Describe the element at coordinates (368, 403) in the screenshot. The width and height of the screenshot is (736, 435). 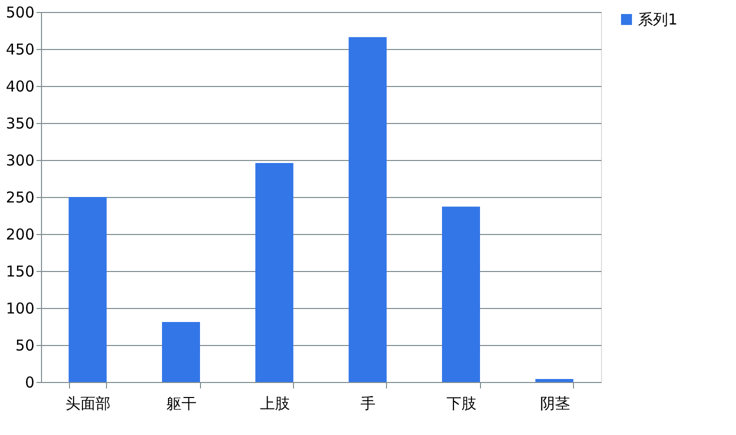
I see `x-tick-label: 手` at that location.